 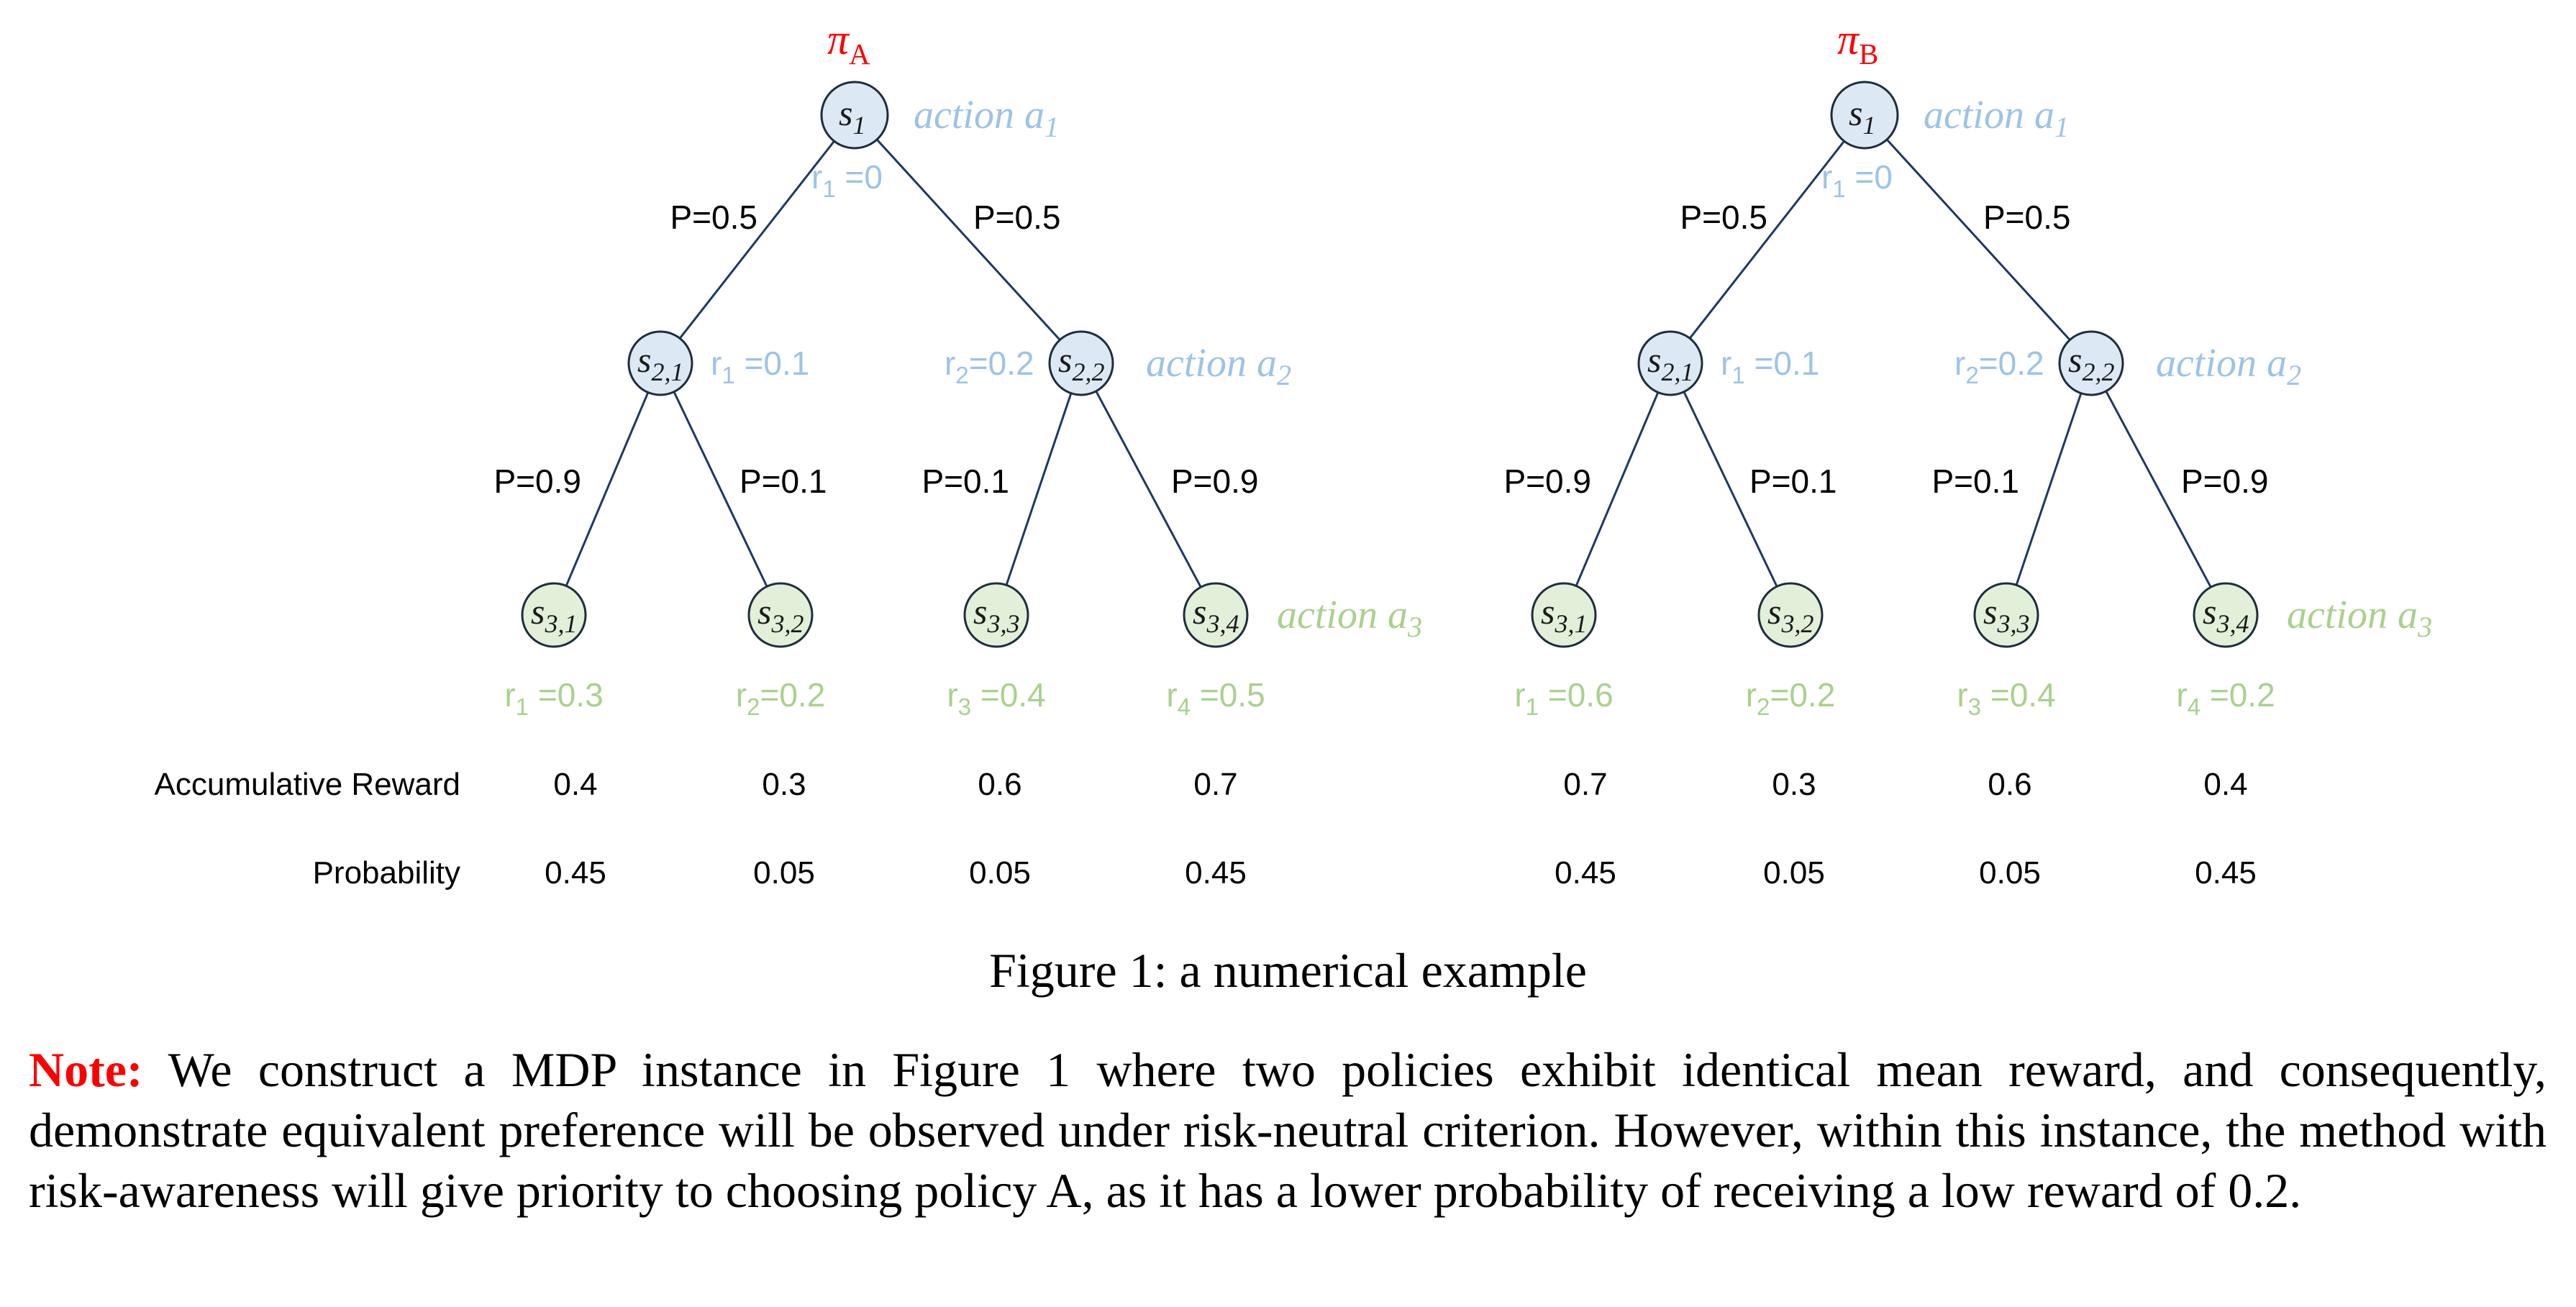 I want to click on reward-label: r4 =0.5, so click(x=1215, y=698).